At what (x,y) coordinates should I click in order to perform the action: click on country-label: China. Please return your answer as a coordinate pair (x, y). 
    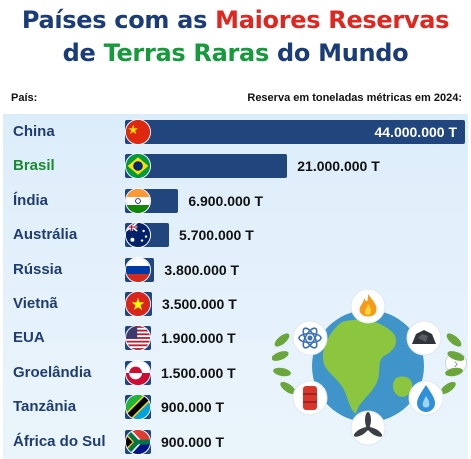
    Looking at the image, I should click on (34, 131).